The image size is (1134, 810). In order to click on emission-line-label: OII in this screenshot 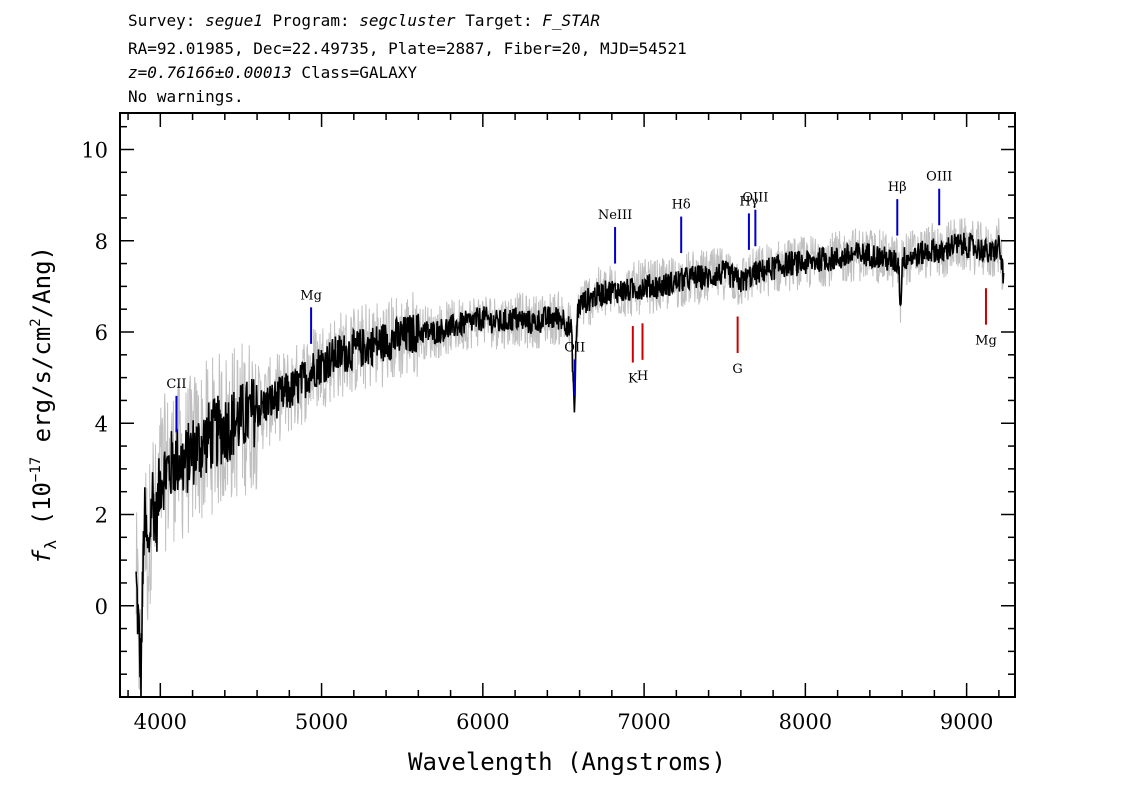, I will do `click(574, 347)`.